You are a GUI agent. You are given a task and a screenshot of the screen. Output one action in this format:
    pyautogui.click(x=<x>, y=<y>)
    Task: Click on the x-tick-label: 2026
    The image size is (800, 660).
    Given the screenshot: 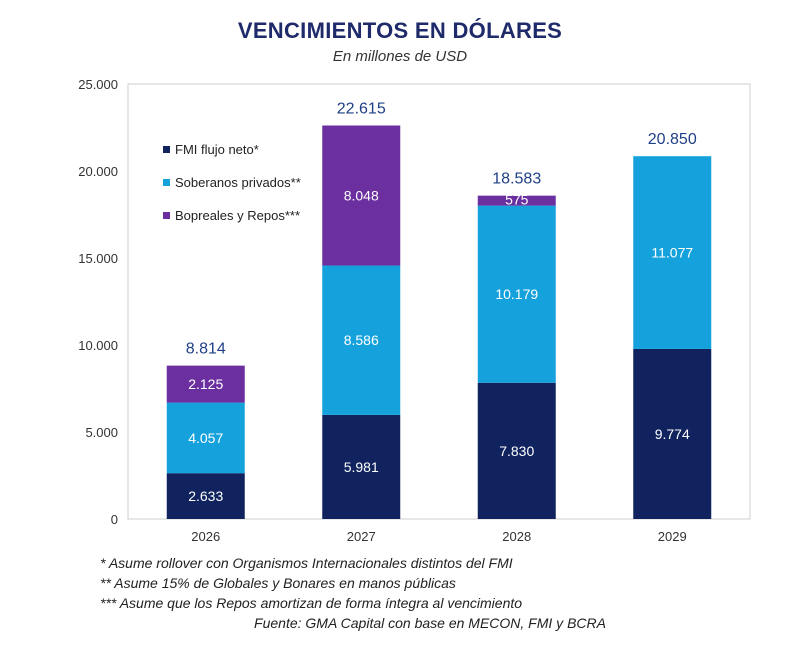 What is the action you would take?
    pyautogui.click(x=205, y=536)
    